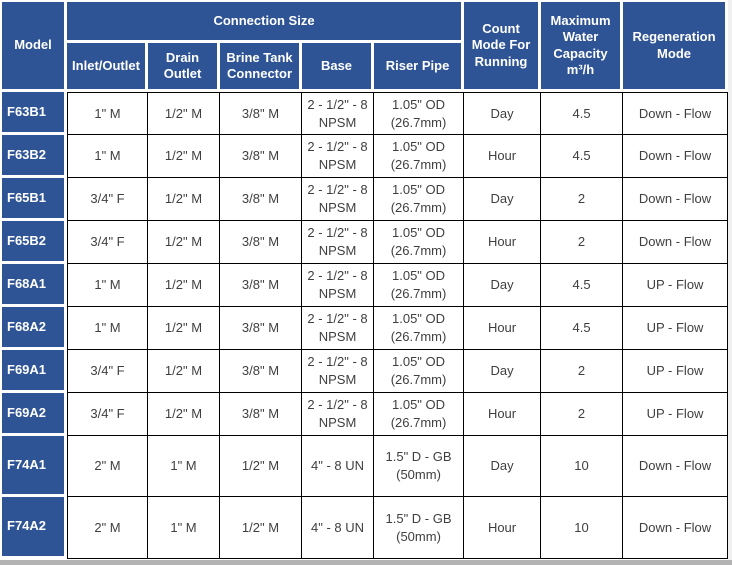 This screenshot has width=732, height=565. I want to click on bottom-edge-strip, so click(366, 562).